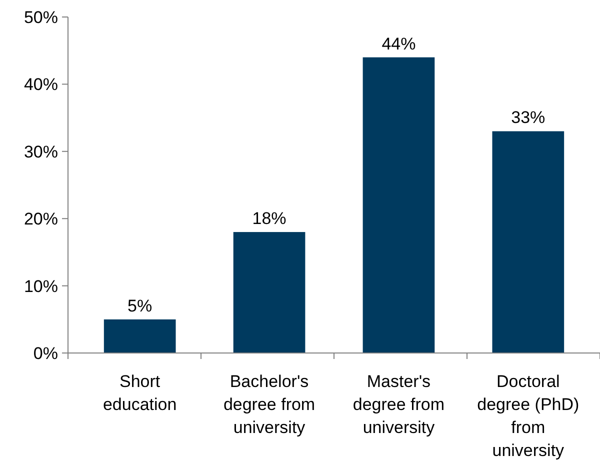 This screenshot has height=474, width=600. What do you see at coordinates (41, 286) in the screenshot?
I see `y-tick-label: 10%` at bounding box center [41, 286].